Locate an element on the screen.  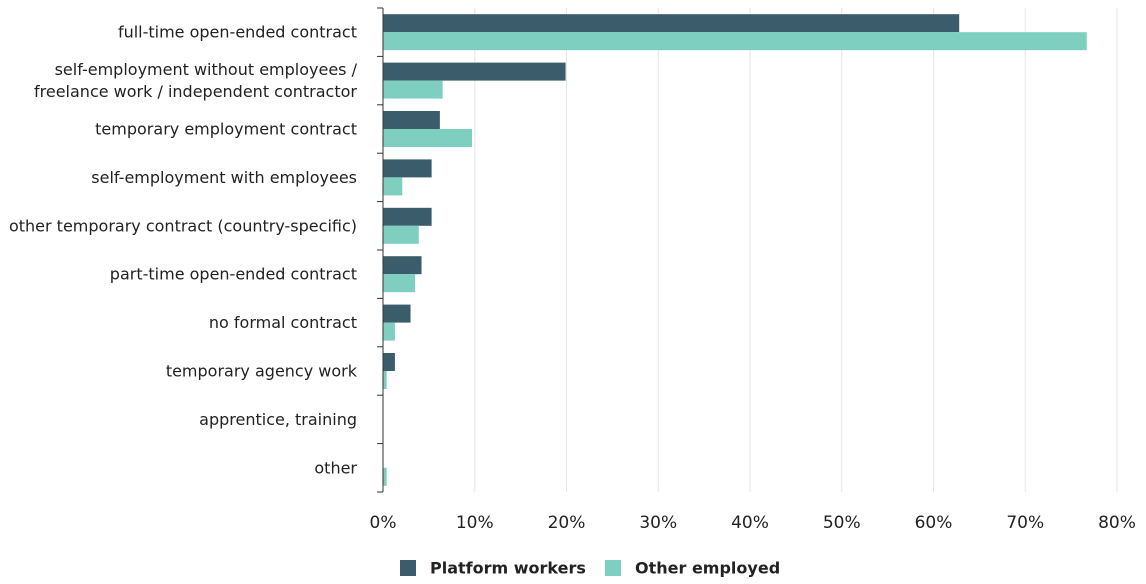
category-label: self-employment without employees / is located at coordinates (206, 69).